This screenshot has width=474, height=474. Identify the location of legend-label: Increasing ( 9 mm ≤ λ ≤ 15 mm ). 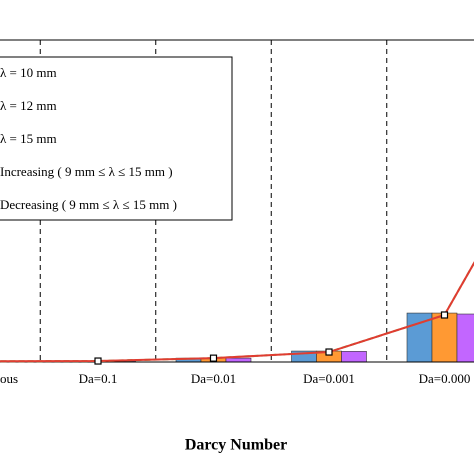
(86, 171).